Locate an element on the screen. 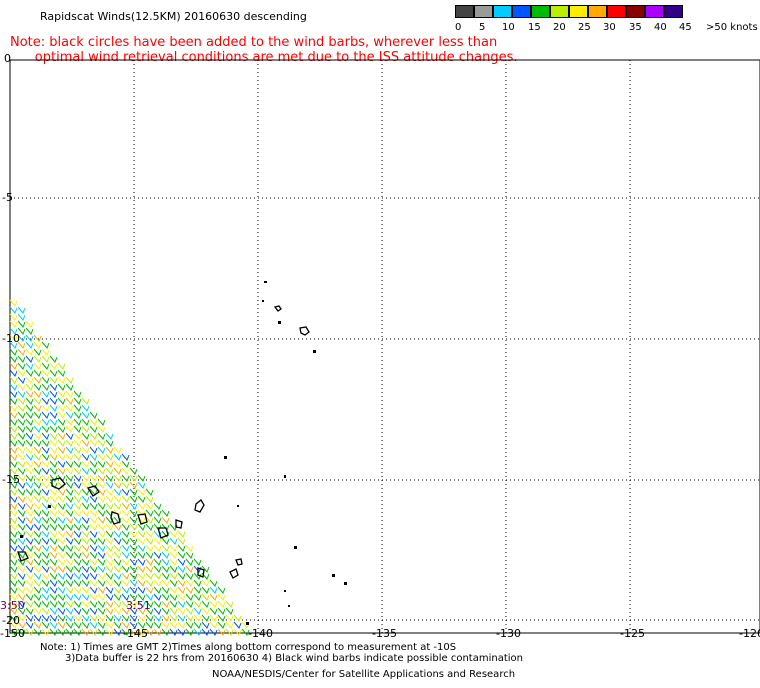 This screenshot has height=688, width=760. lon-label: -145 is located at coordinates (135, 633).